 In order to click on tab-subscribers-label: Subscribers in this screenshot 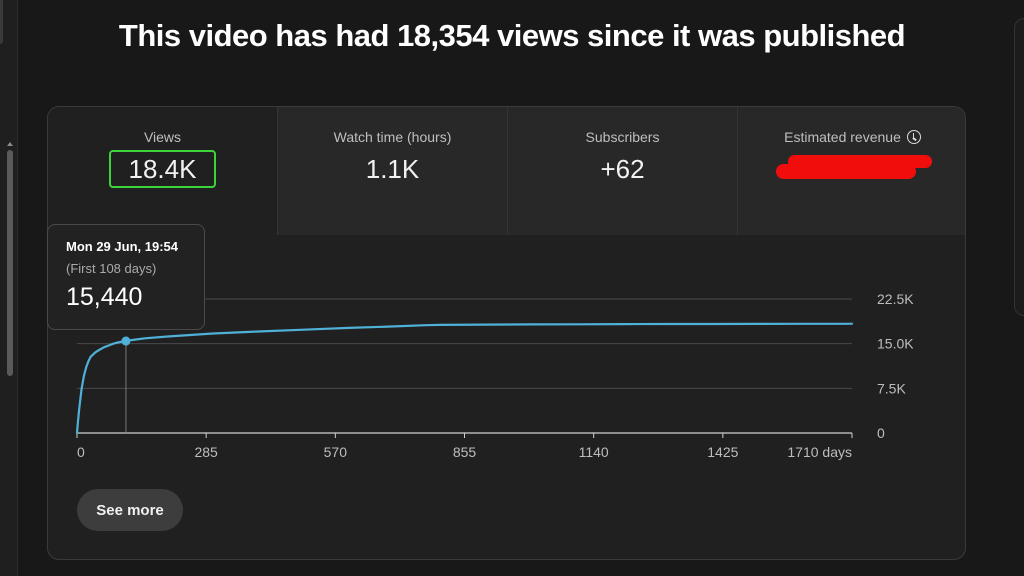, I will do `click(622, 137)`.